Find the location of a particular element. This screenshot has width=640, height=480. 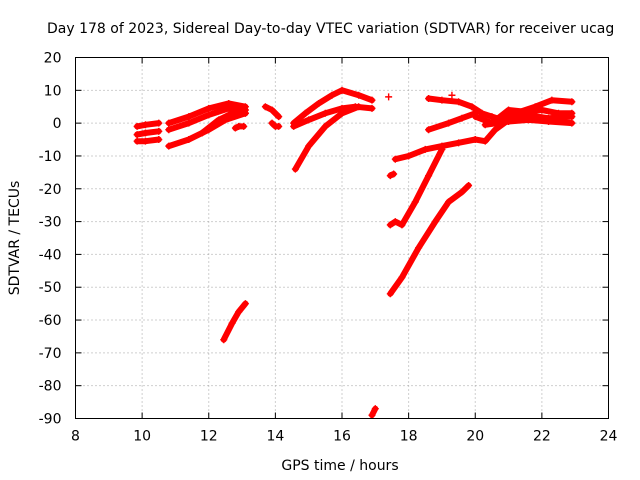

x-tick-label: 10 is located at coordinates (142, 437).